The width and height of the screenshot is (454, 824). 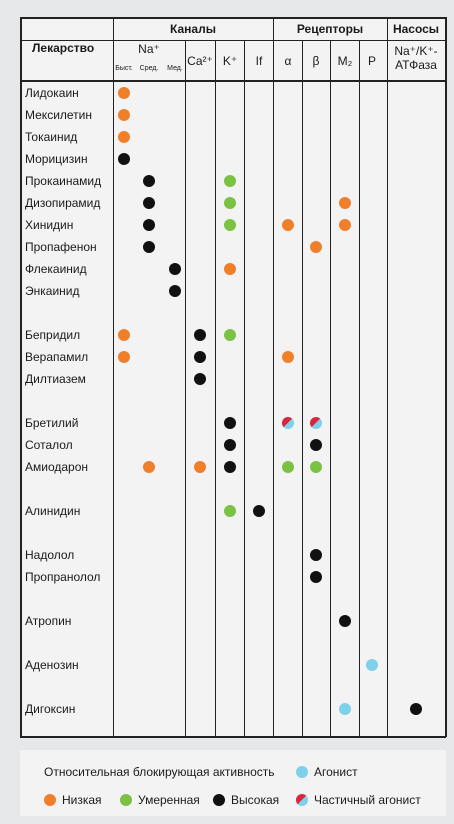 What do you see at coordinates (52, 665) in the screenshot?
I see `drug-name: Аденозин` at bounding box center [52, 665].